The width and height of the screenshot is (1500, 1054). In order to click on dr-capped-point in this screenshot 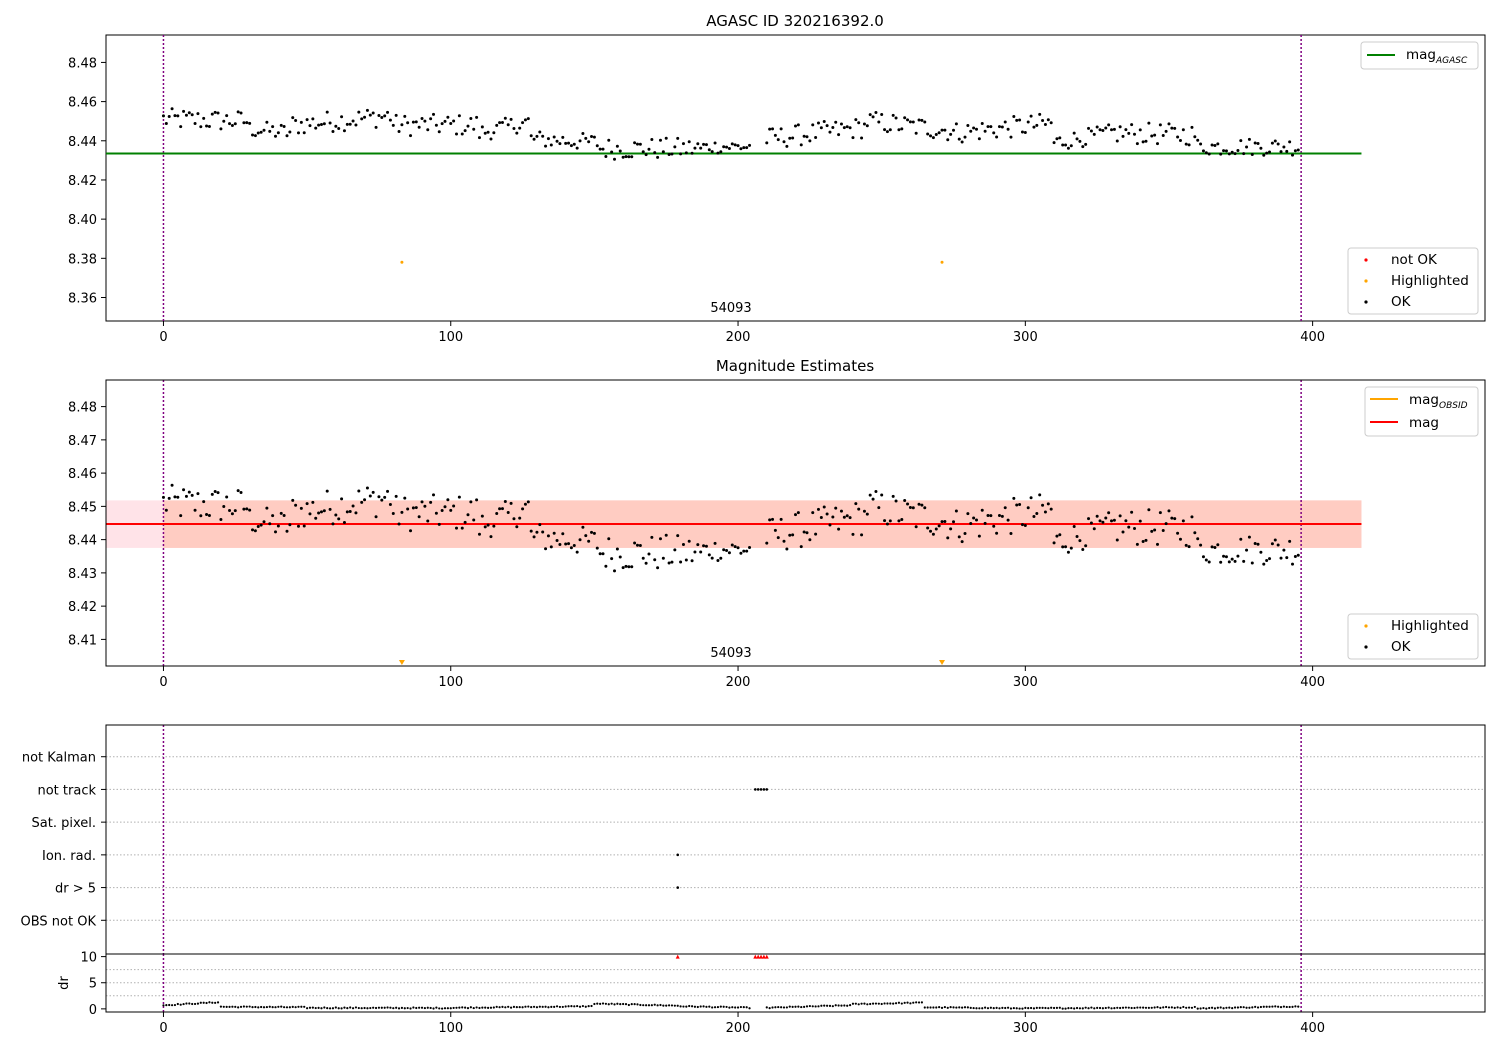, I will do `click(763, 956)`.